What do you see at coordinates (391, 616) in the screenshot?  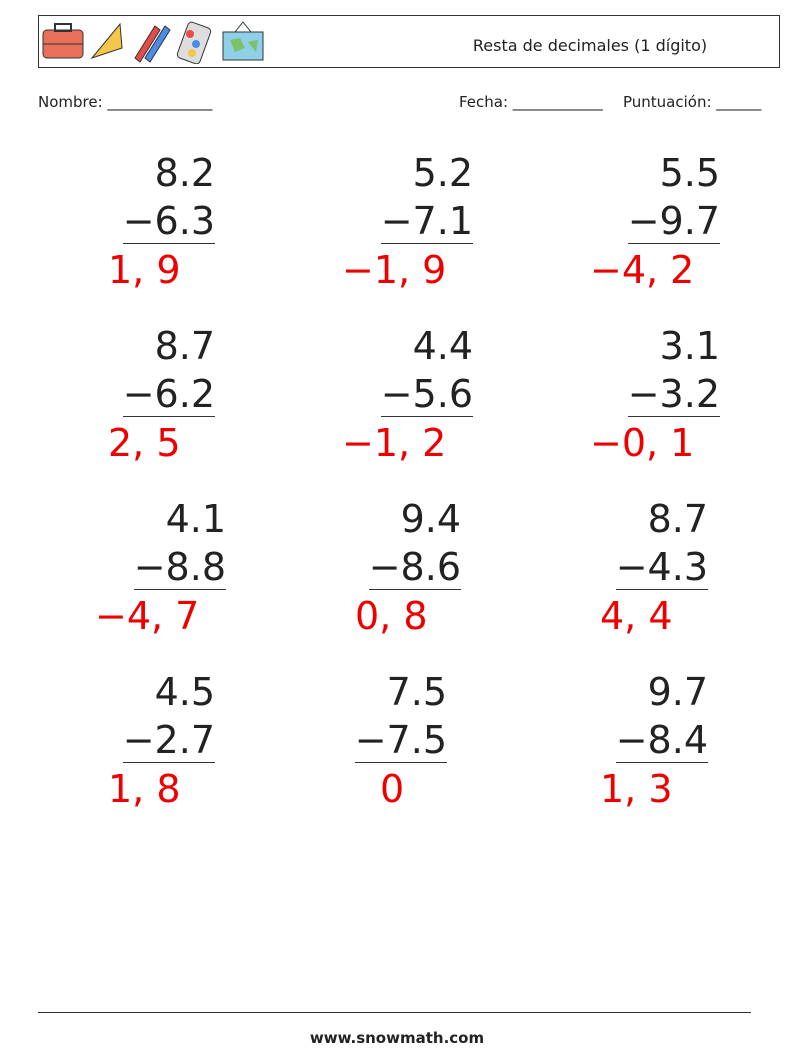 I see `answer: 0, 8` at bounding box center [391, 616].